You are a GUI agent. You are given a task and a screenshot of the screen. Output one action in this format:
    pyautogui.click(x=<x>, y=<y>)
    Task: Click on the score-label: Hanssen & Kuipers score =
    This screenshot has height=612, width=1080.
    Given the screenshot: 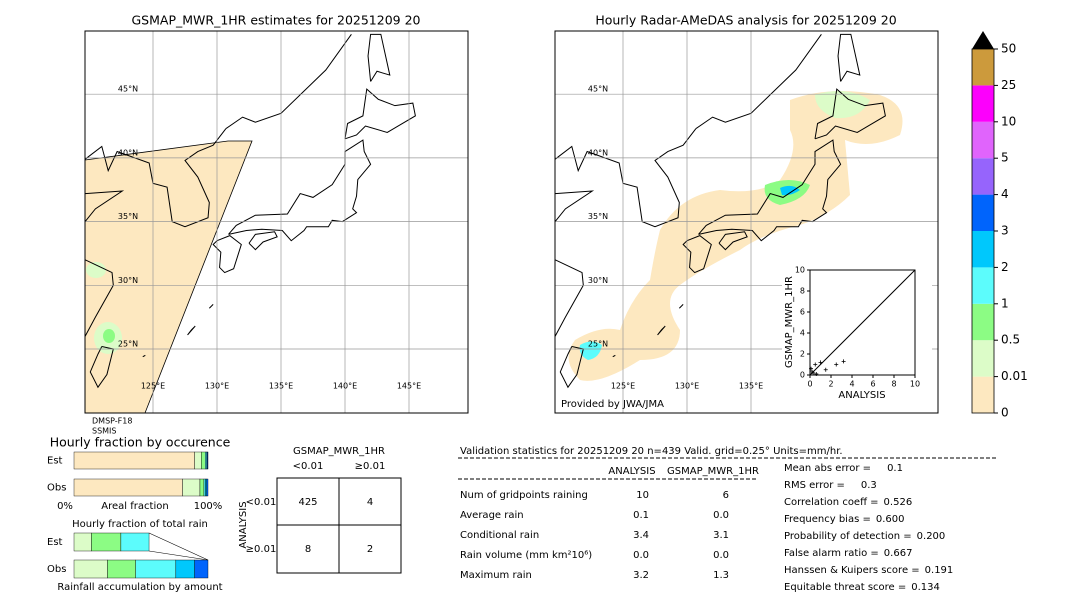 What is the action you would take?
    pyautogui.click(x=852, y=570)
    